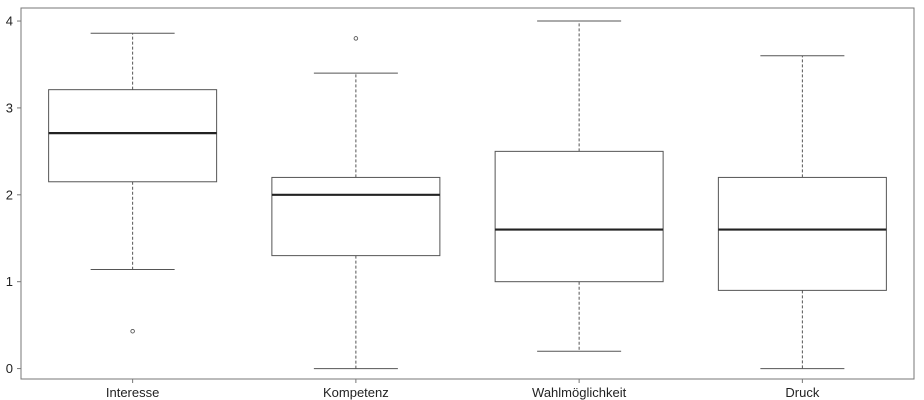 The height and width of the screenshot is (400, 924). What do you see at coordinates (9, 281) in the screenshot?
I see `y-tick-label: 1` at bounding box center [9, 281].